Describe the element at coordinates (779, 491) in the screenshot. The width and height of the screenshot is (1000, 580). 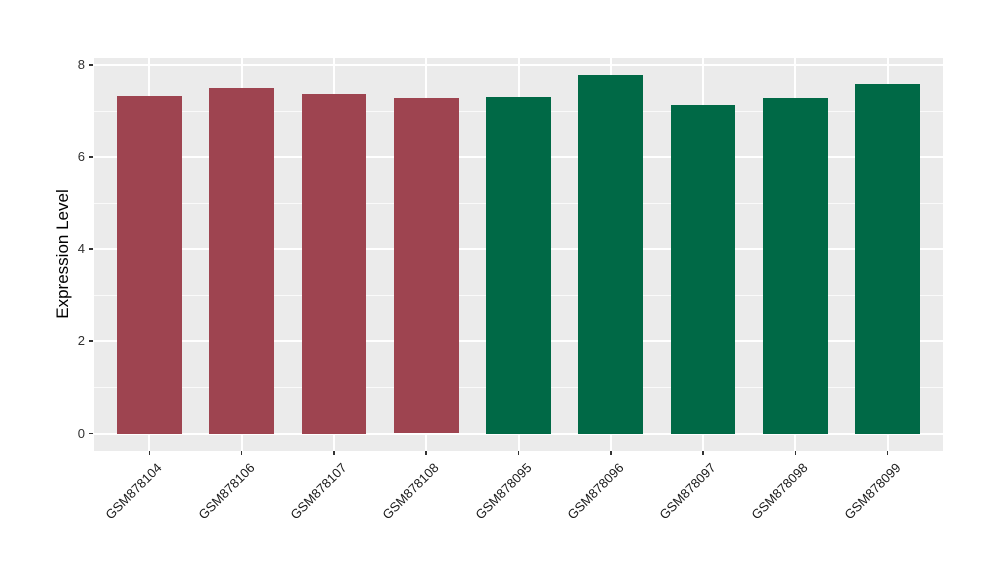
I see `x-tick-label: GSM878098` at that location.